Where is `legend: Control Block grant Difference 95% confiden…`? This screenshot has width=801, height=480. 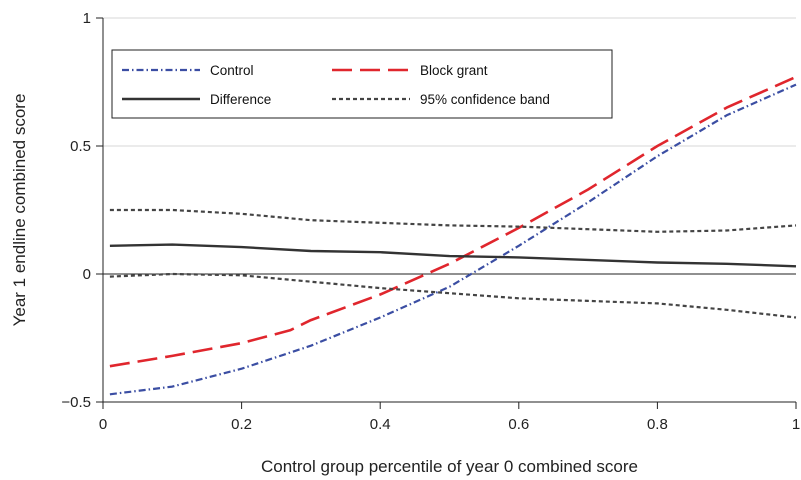
legend: Control Block grant Difference 95% confiden… is located at coordinates (362, 84).